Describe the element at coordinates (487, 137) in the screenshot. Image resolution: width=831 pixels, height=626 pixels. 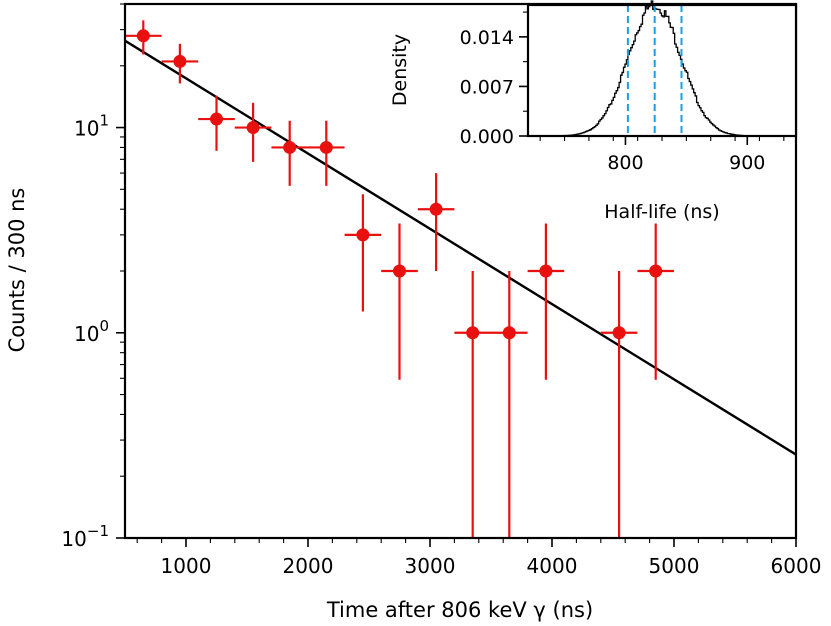
I see `inset-y-tick-label: 0.000` at that location.